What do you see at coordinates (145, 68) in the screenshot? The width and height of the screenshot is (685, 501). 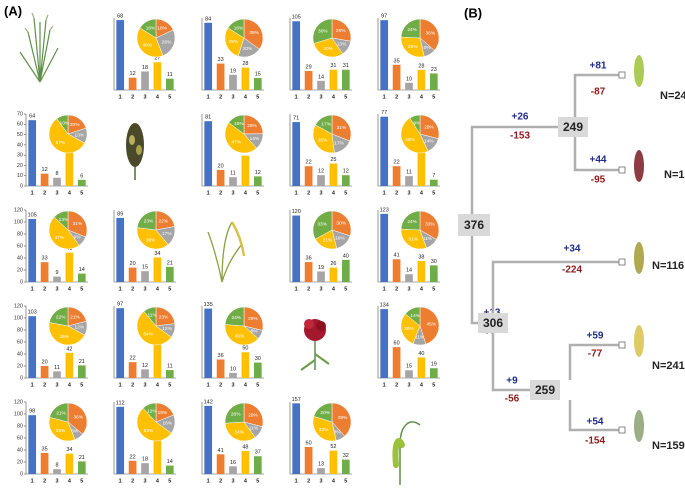 I see `bar-value-label: 18` at bounding box center [145, 68].